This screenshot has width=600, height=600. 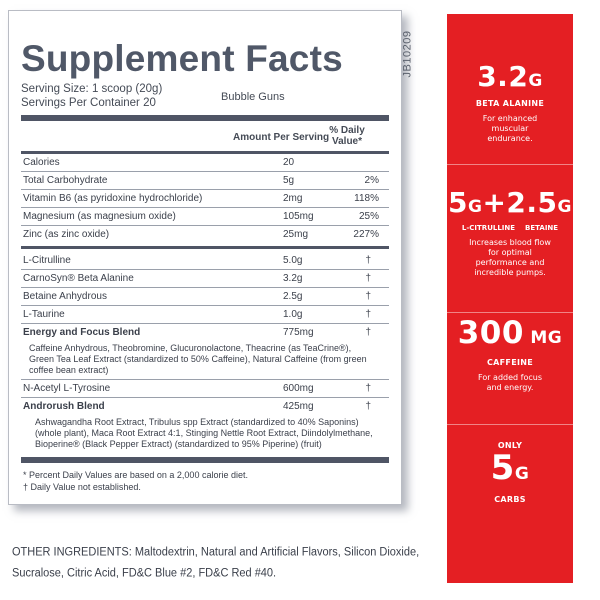 I want to click on footnote-dagger: † Daily Value not established., so click(x=82, y=487).